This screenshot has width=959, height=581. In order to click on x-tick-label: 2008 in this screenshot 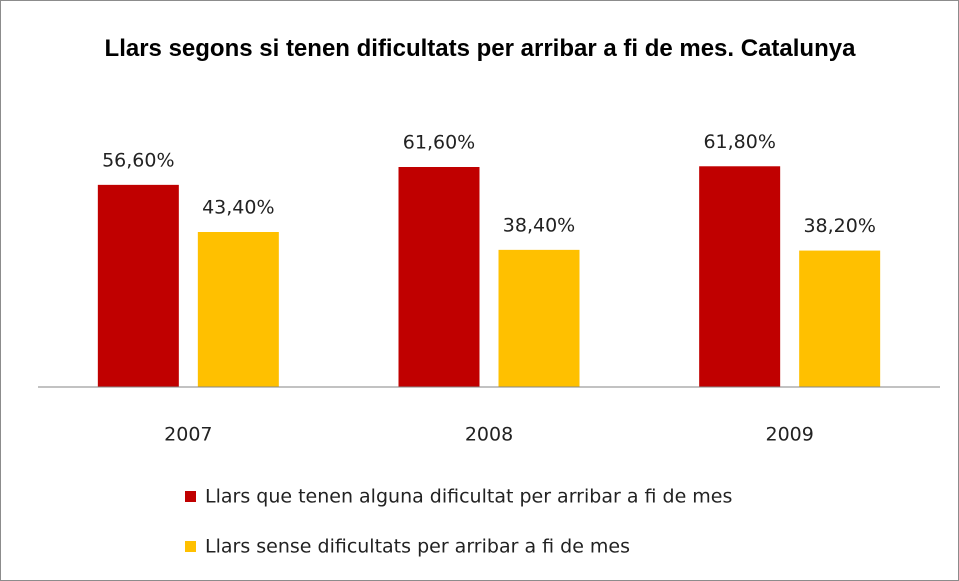, I will do `click(489, 435)`.